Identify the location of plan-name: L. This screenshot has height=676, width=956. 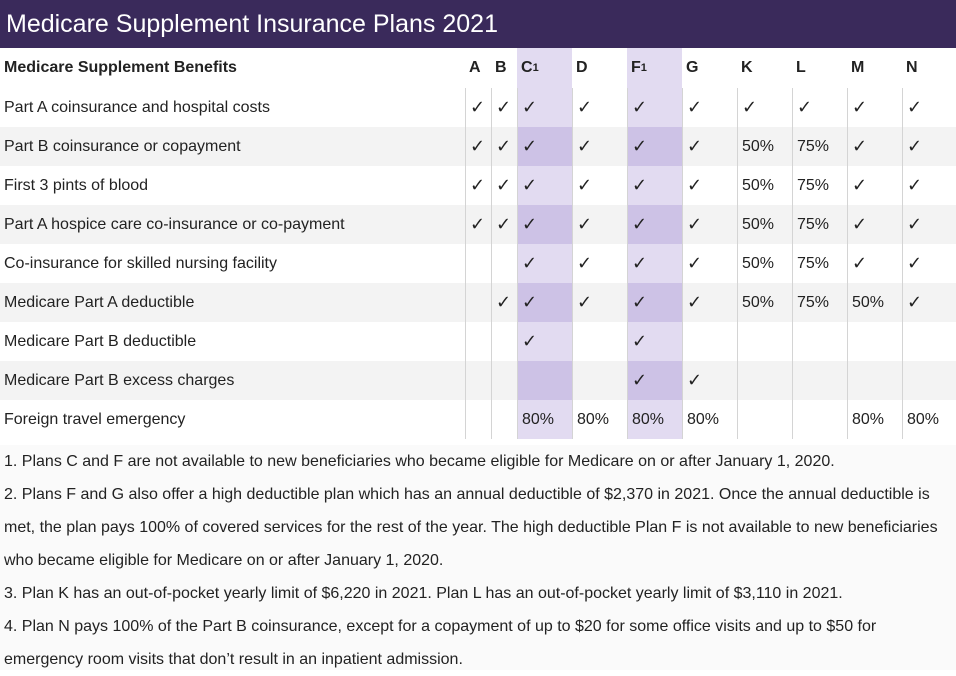
(801, 67).